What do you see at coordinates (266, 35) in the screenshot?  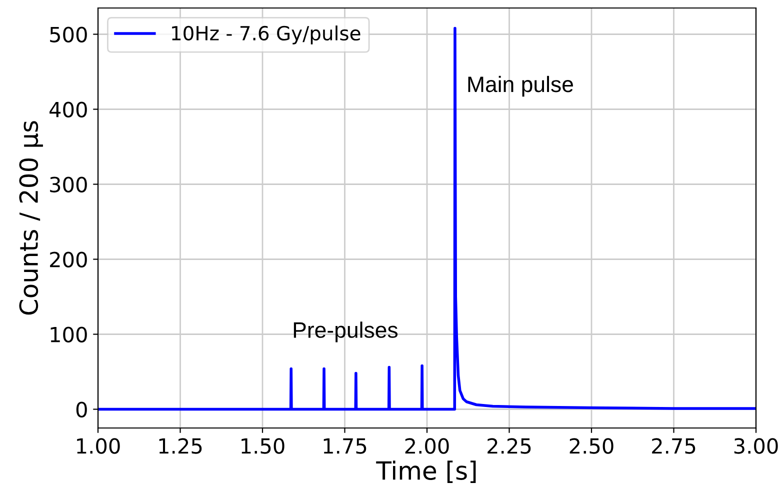 I see `legend-label: 10Hz - 7.6 Gy/pulse` at bounding box center [266, 35].